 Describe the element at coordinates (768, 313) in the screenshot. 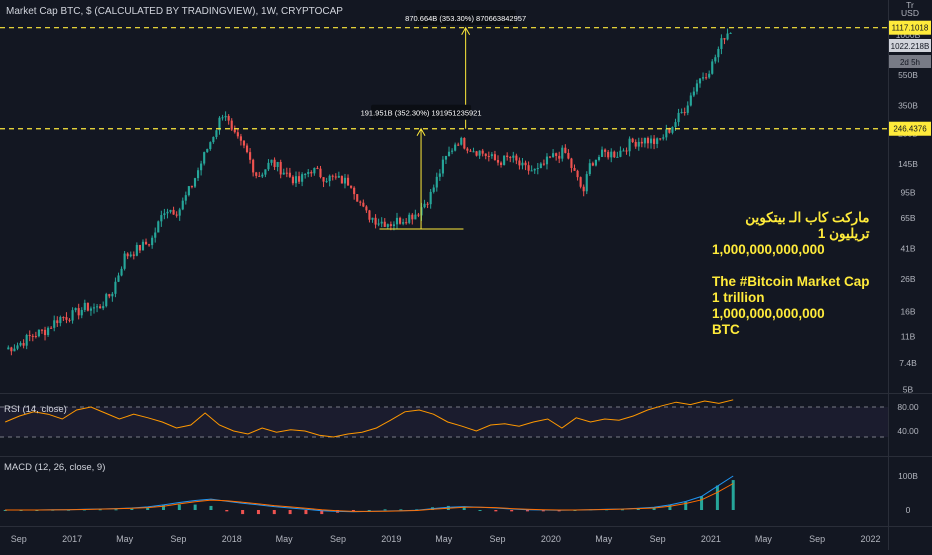

I see `annotation-line6: 1,000,000,000,000` at that location.